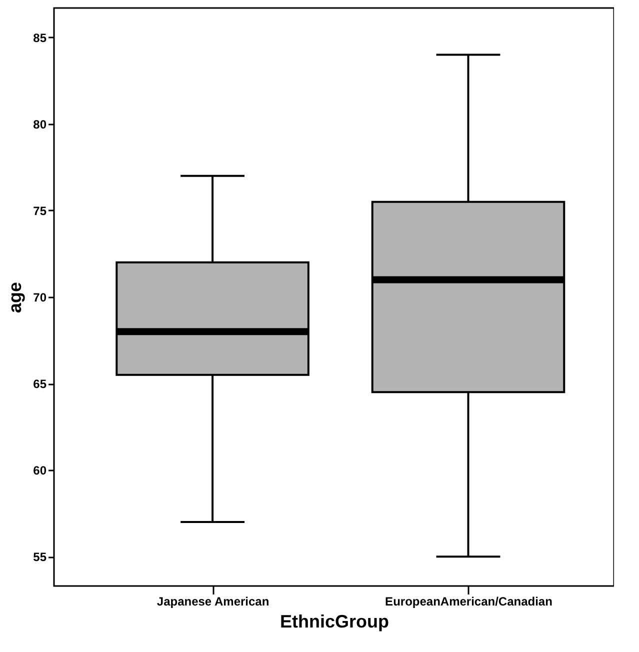  Describe the element at coordinates (40, 471) in the screenshot. I see `y-tick-label: 60` at that location.